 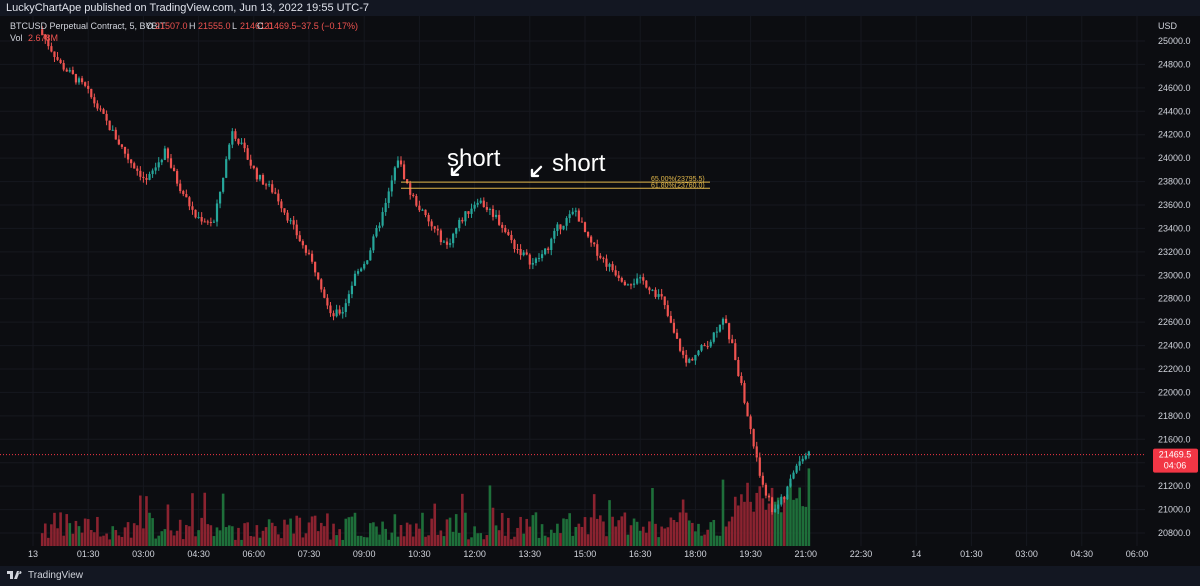 What do you see at coordinates (171, 26) in the screenshot?
I see `legend-o-value: 21507.0` at bounding box center [171, 26].